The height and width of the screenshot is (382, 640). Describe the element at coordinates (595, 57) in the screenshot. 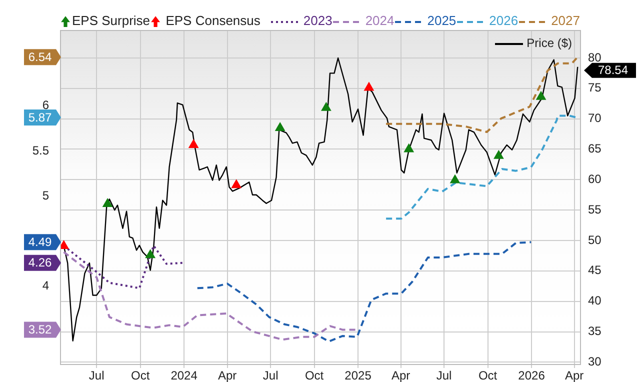

I see `y2-tick-label: 80` at that location.